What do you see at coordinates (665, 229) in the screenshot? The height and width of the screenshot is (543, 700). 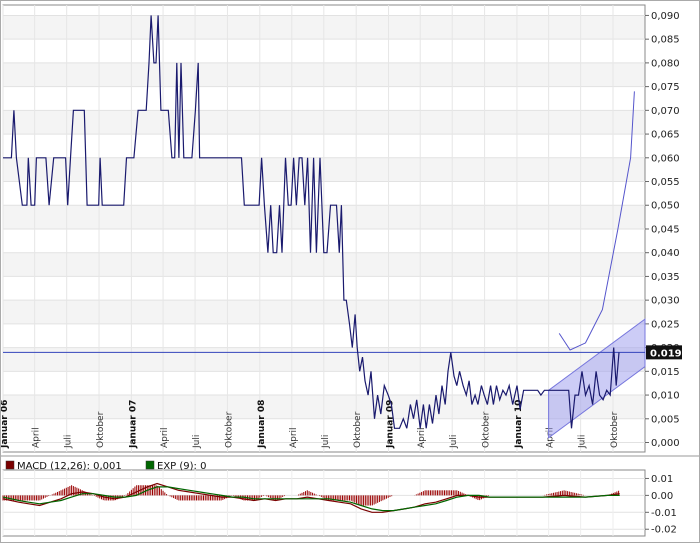 I see `ytick-label: 0,045` at bounding box center [665, 229].